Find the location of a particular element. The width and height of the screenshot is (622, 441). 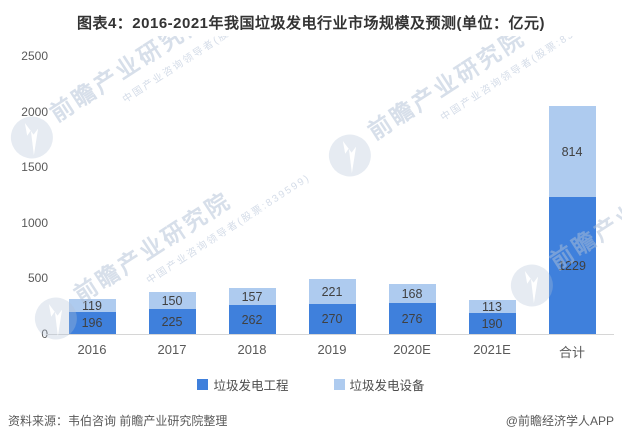

bar-group-2016: 119 196 is located at coordinates (92, 191).